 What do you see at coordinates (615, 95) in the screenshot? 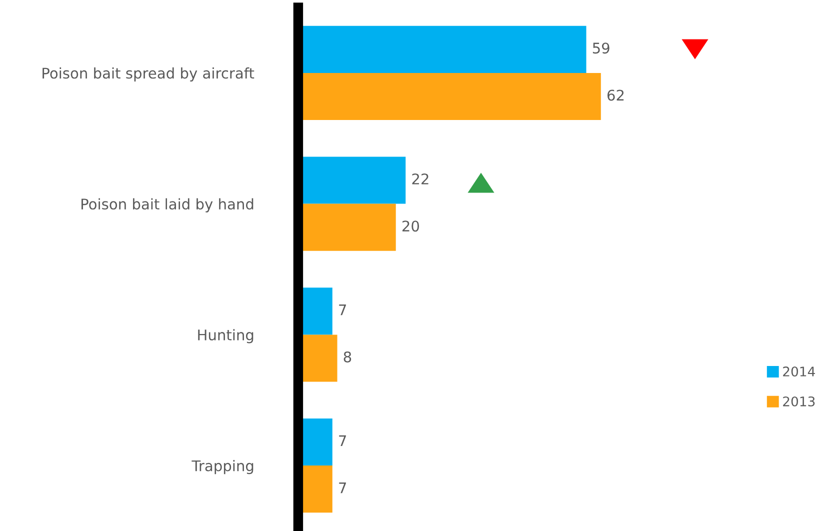
I see `data-label: 62` at bounding box center [615, 95].